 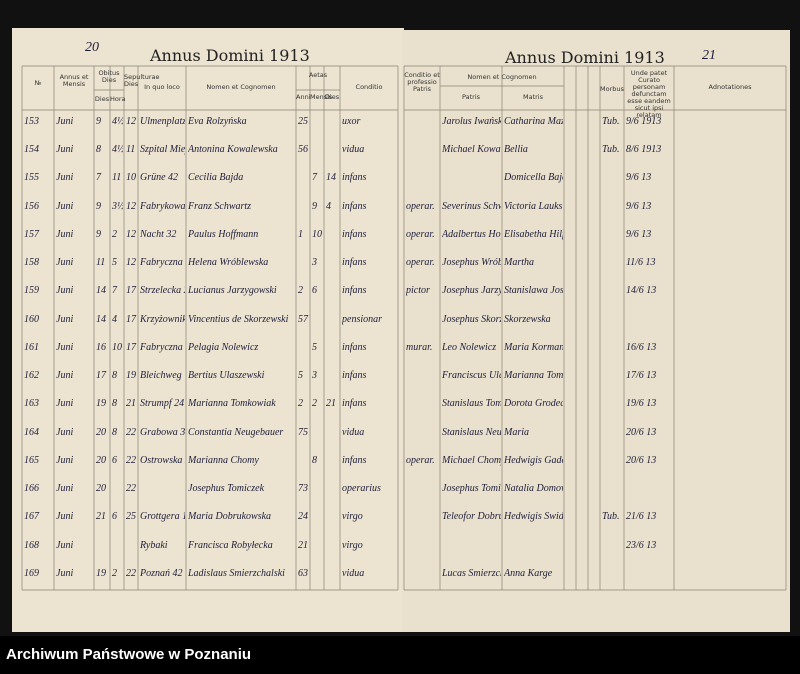 I want to click on entry-cell: 14, so click(x=101, y=319).